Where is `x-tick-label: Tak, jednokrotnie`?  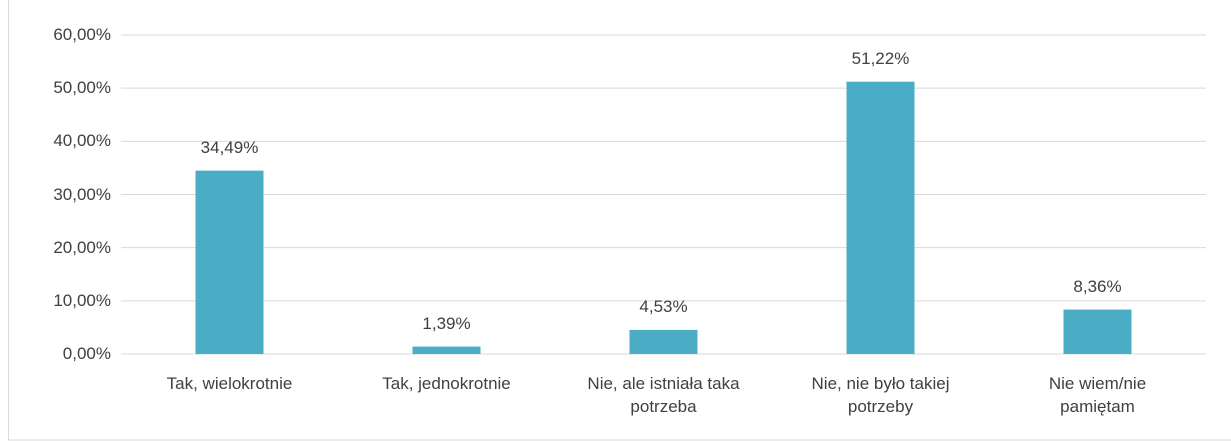
x-tick-label: Tak, jednokrotnie is located at coordinates (446, 383).